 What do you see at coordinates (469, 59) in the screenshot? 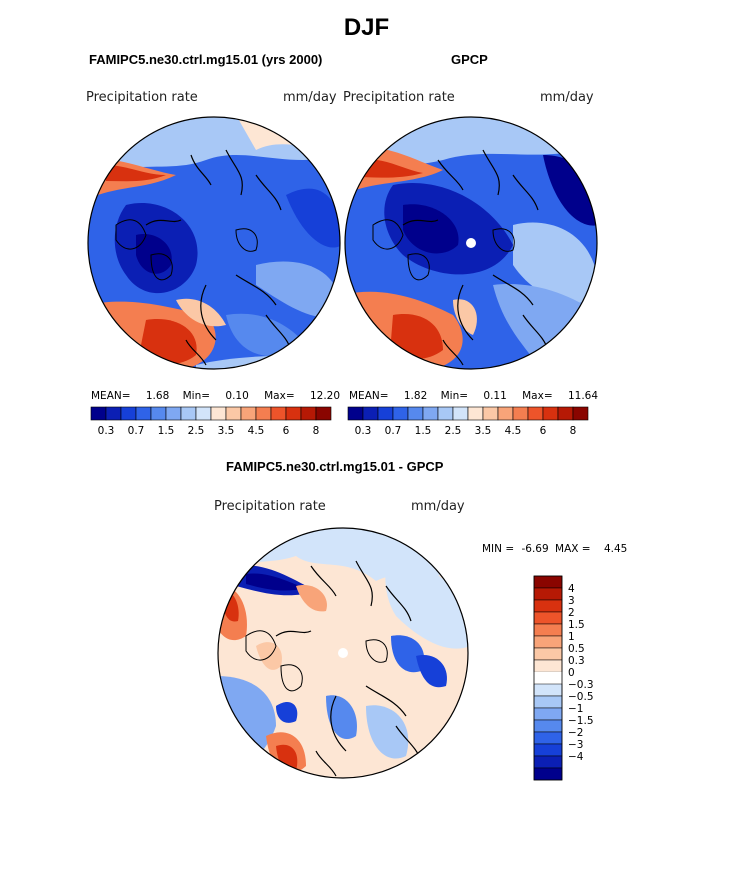
I see `panel-2-subtitle: GPCP` at bounding box center [469, 59].